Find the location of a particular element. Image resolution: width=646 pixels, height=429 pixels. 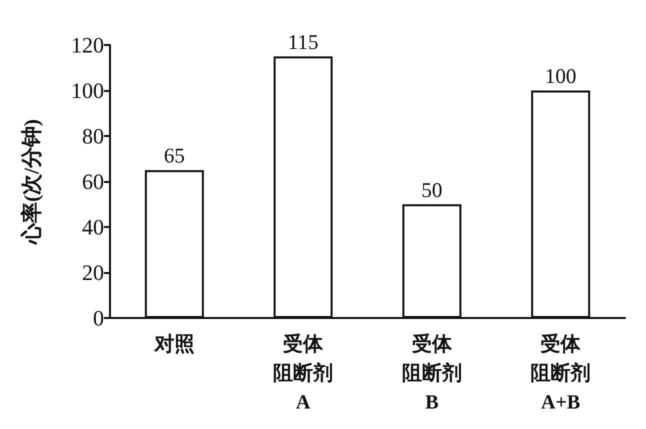

y-tick-label: 80 is located at coordinates (93, 136).